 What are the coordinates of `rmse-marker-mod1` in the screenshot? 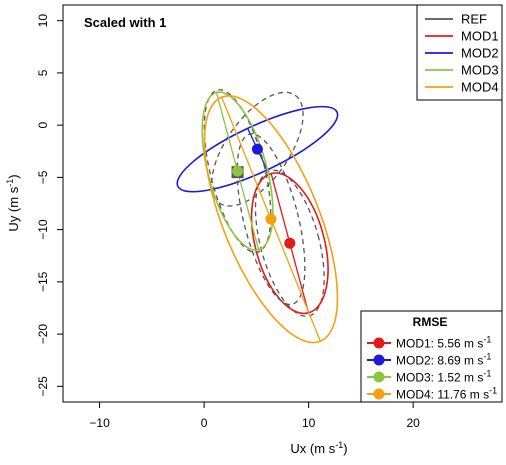 It's located at (379, 343).